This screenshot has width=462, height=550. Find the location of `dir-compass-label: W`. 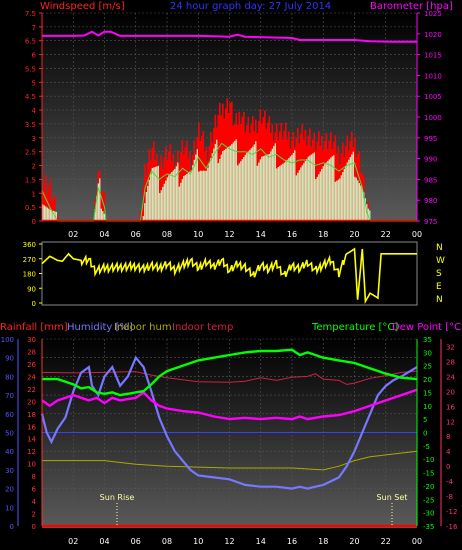

dir-compass-label: W is located at coordinates (440, 261).